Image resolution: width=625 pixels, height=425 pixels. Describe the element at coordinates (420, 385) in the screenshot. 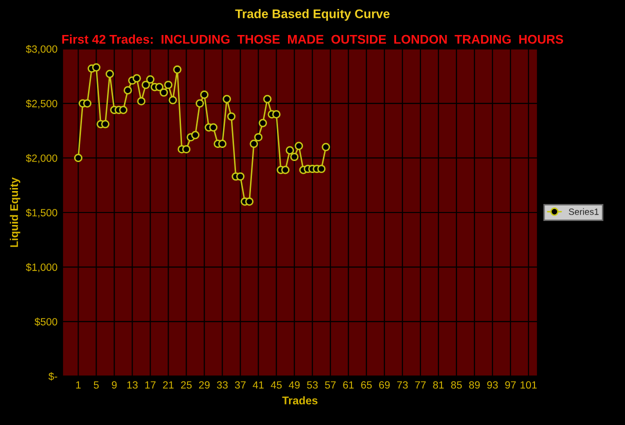

I see `x-tick-label: 77` at that location.